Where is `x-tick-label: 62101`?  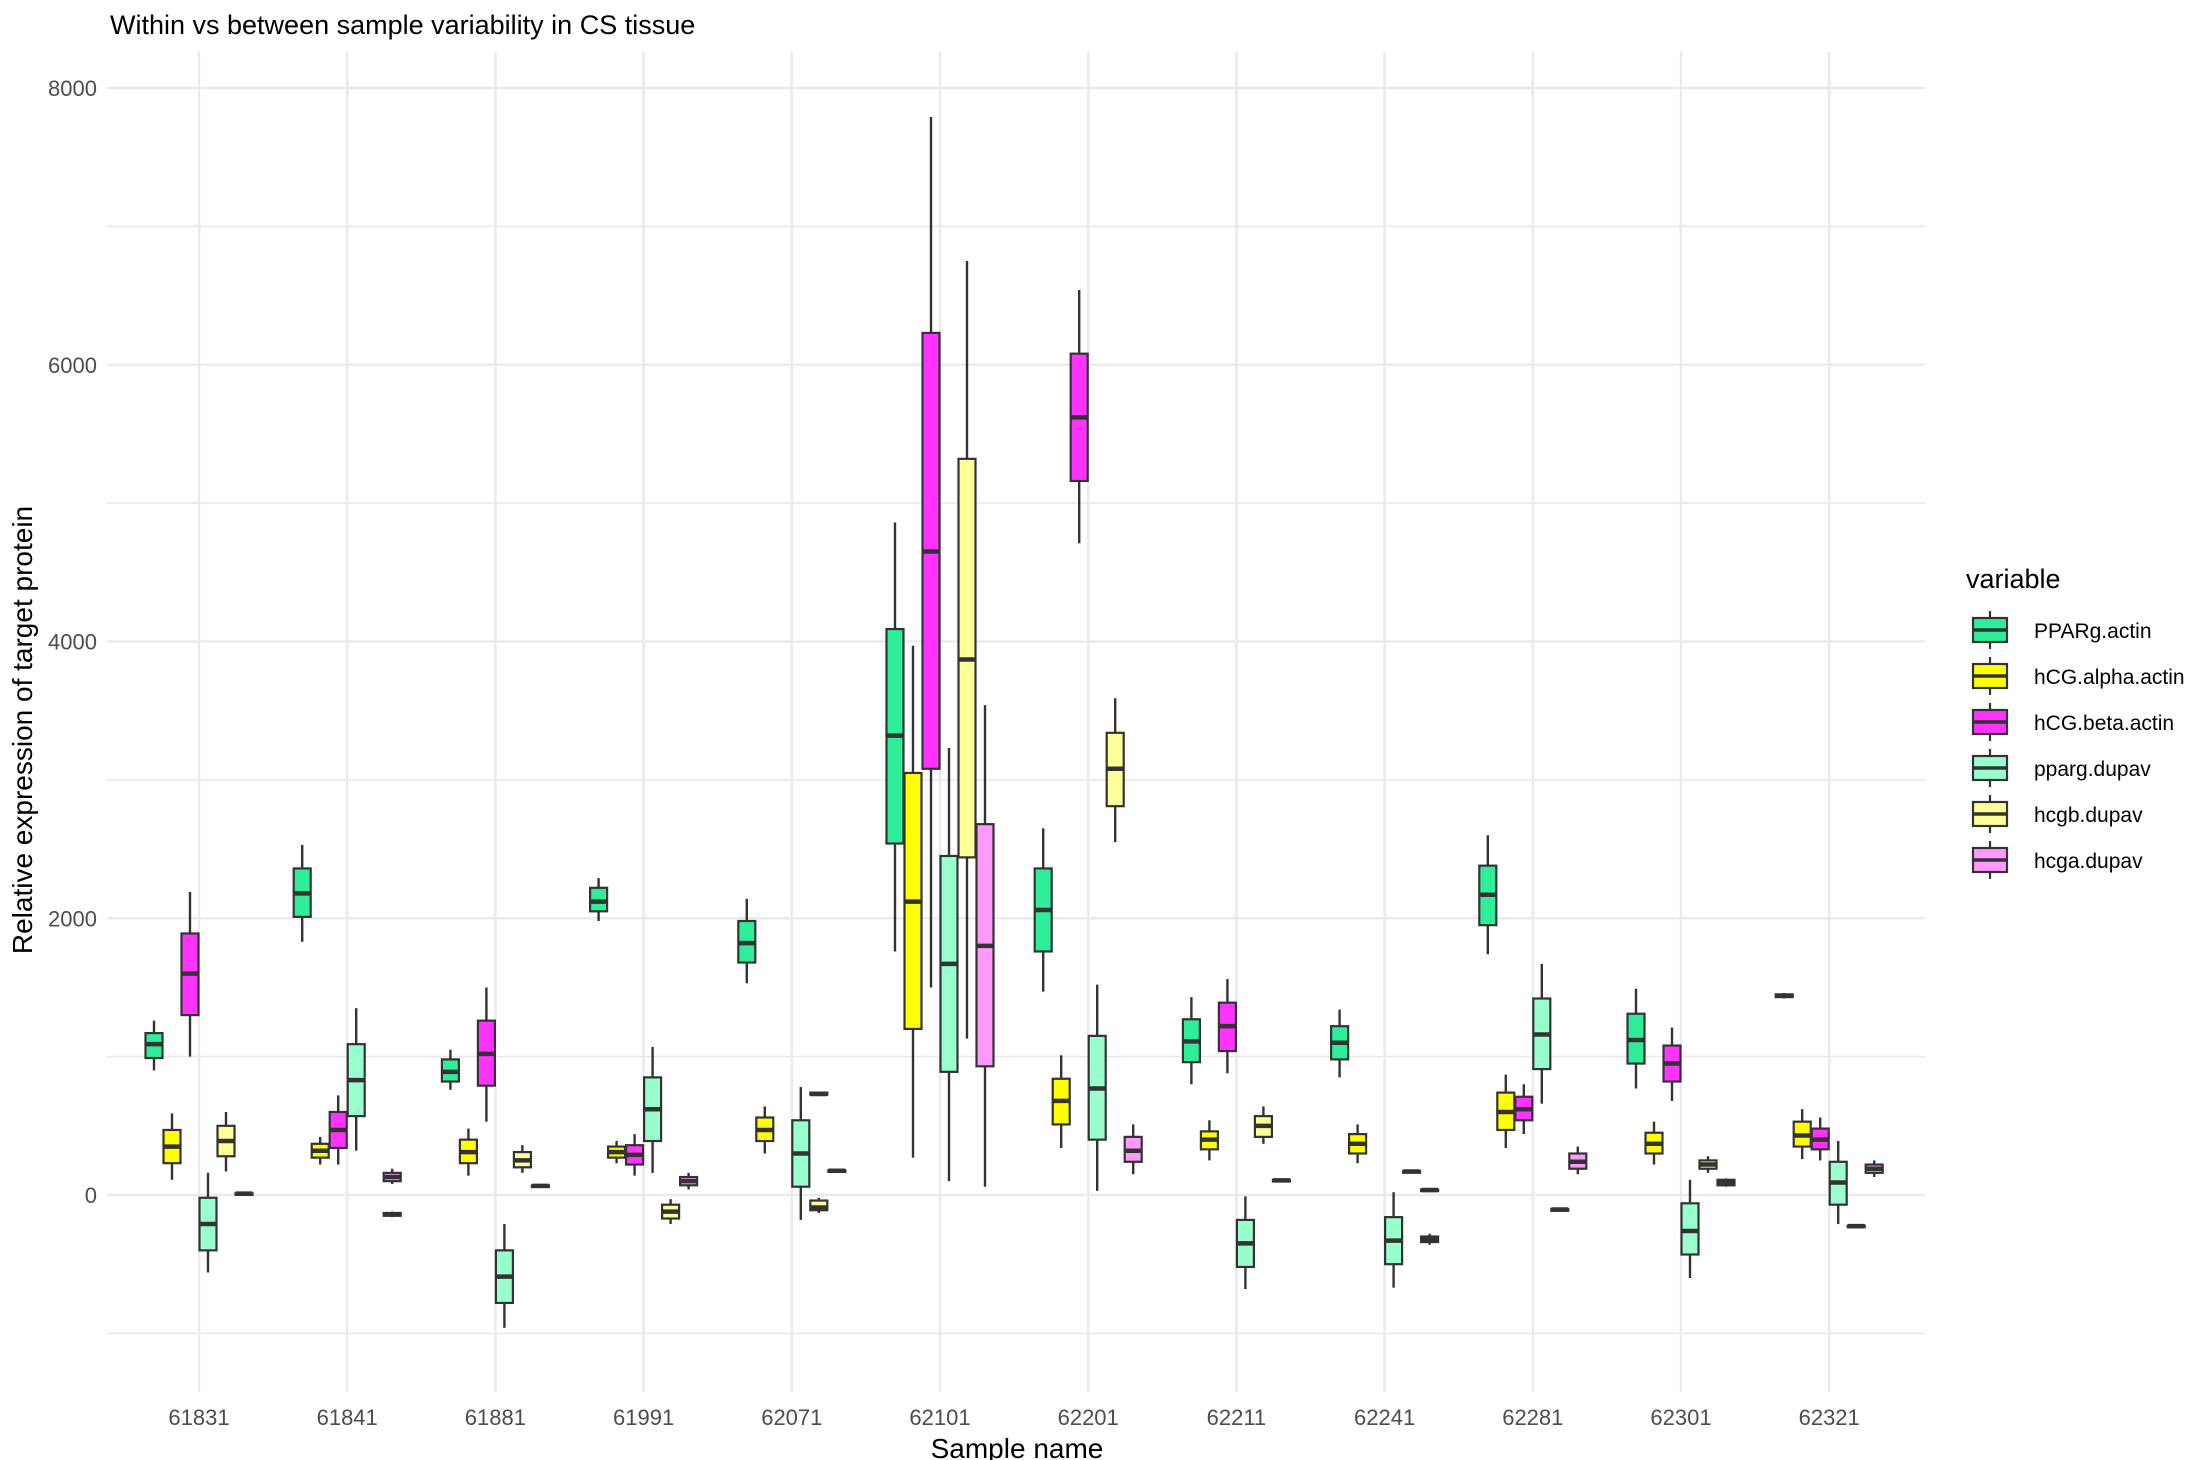 x-tick-label: 62101 is located at coordinates (939, 1417).